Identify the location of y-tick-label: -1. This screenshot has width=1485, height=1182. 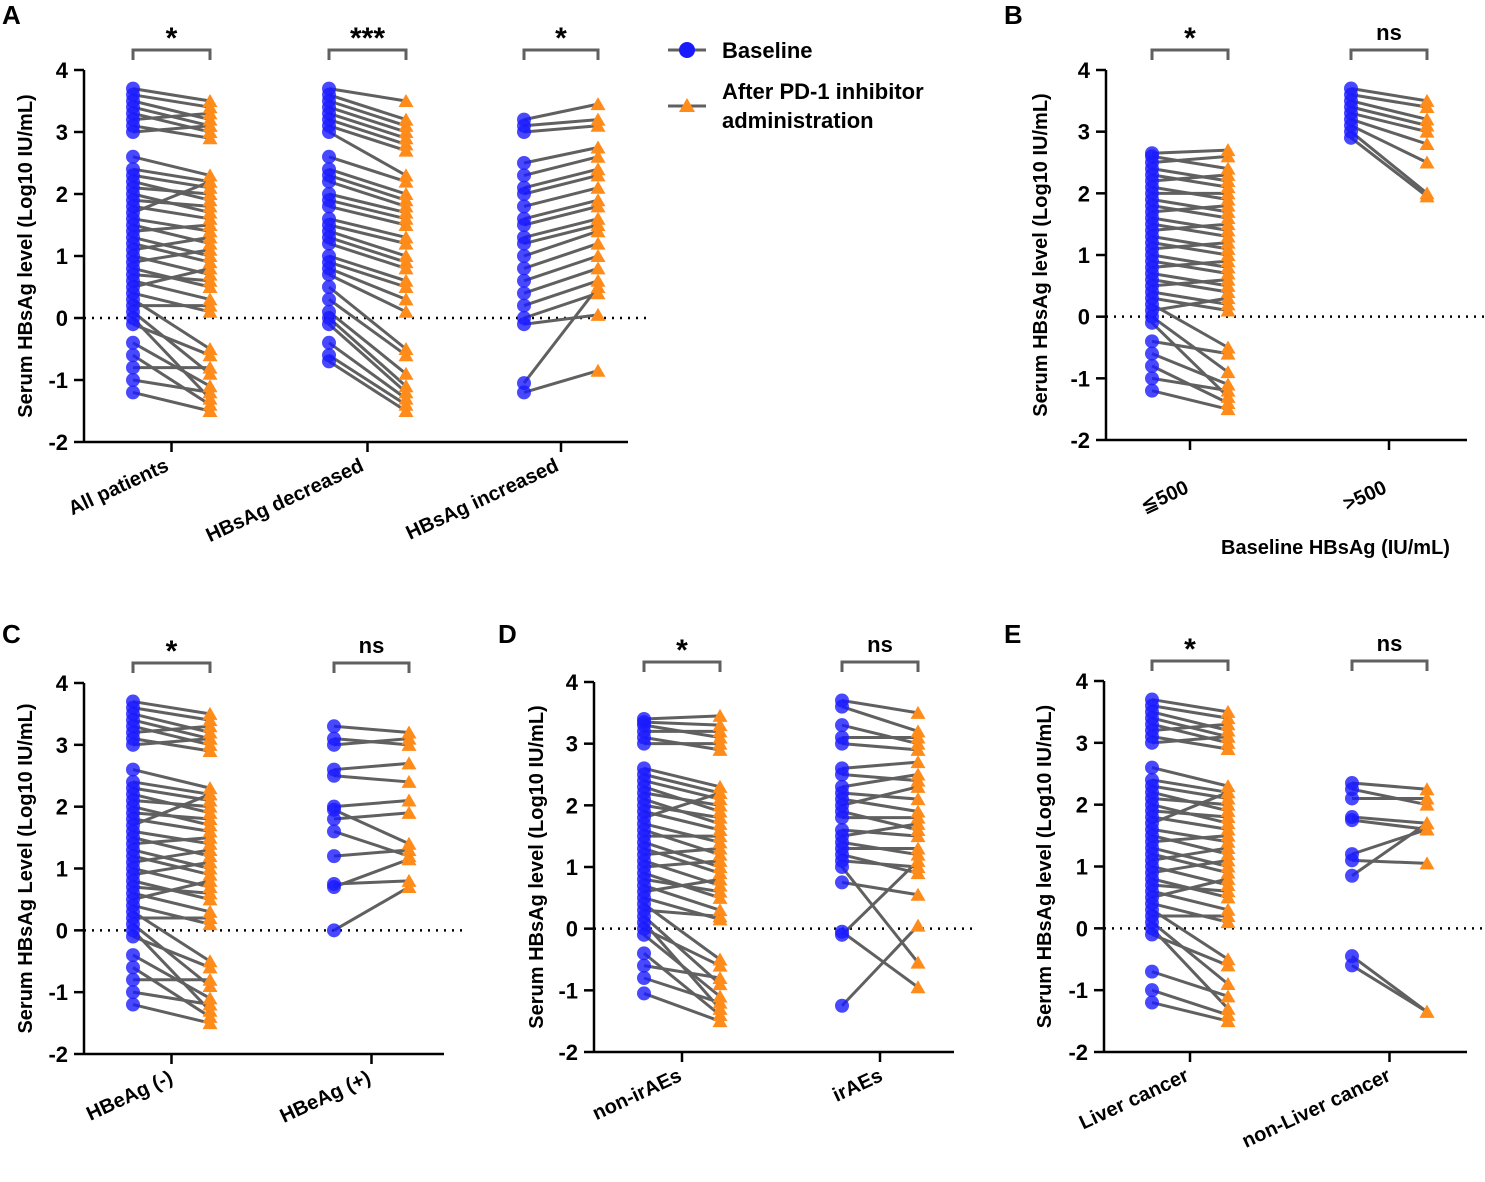
(1078, 990).